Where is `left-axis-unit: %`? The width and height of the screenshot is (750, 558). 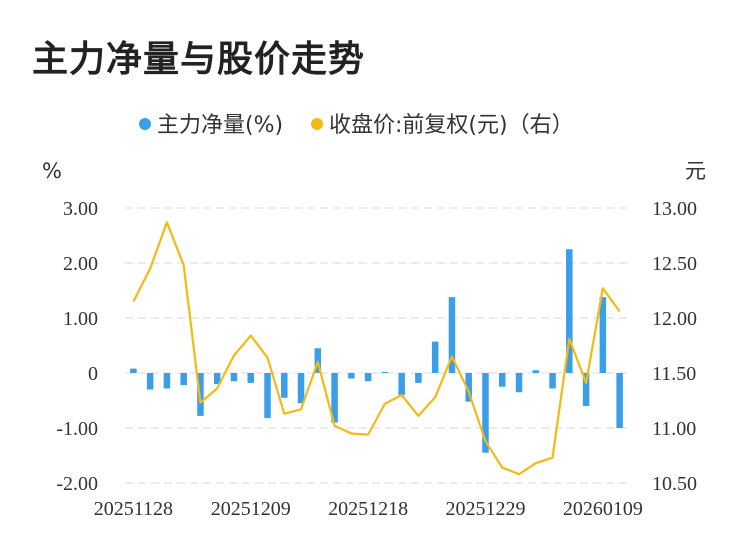 left-axis-unit: % is located at coordinates (52, 171).